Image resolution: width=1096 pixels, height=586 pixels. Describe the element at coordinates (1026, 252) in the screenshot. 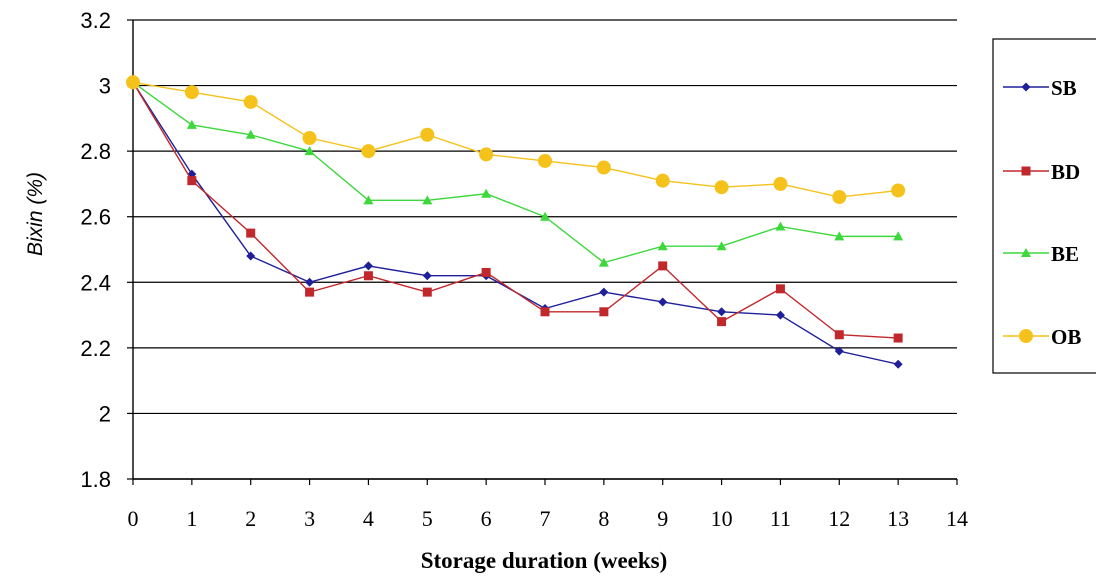

I see `legend-marker-be` at that location.